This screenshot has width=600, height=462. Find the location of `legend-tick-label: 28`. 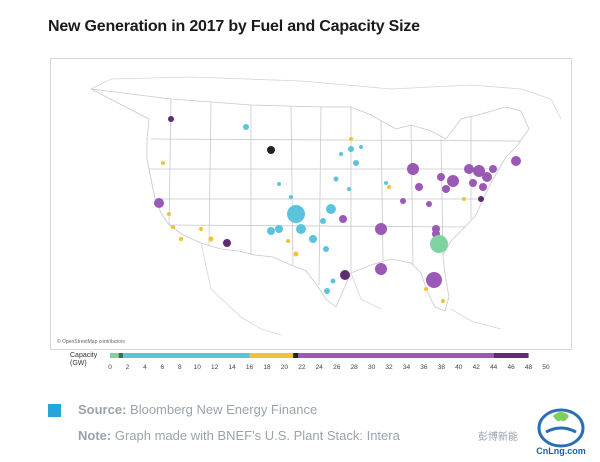

legend-tick-label: 28 is located at coordinates (355, 367).